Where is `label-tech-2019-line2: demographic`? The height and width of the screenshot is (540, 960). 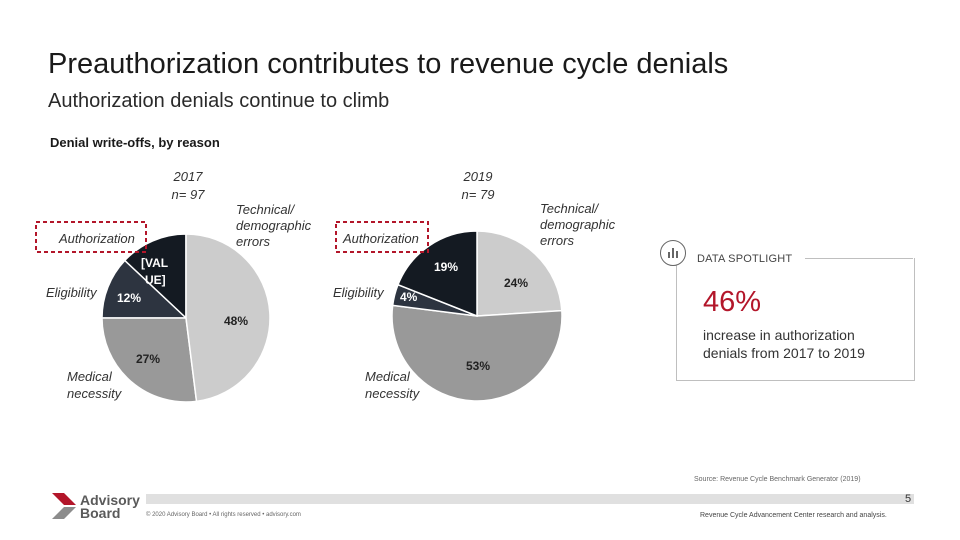 label-tech-2019-line2: demographic is located at coordinates (578, 224).